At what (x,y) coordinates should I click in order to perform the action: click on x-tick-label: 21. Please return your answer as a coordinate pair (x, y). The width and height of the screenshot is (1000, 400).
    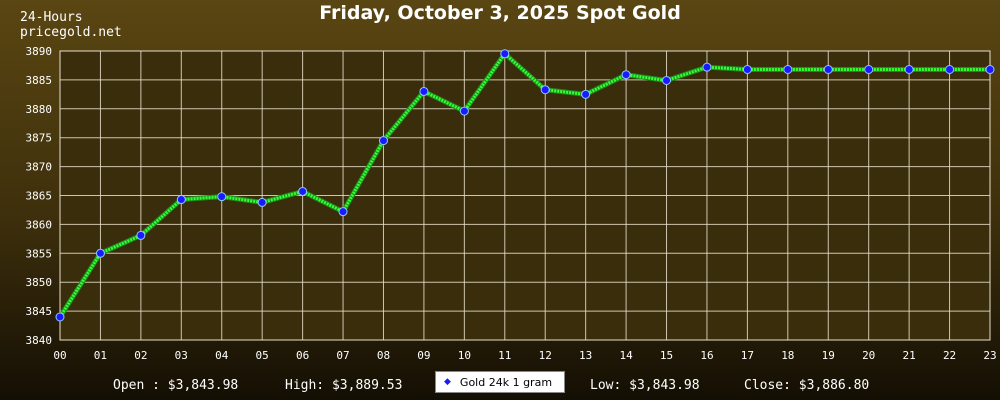
    Looking at the image, I should click on (909, 355).